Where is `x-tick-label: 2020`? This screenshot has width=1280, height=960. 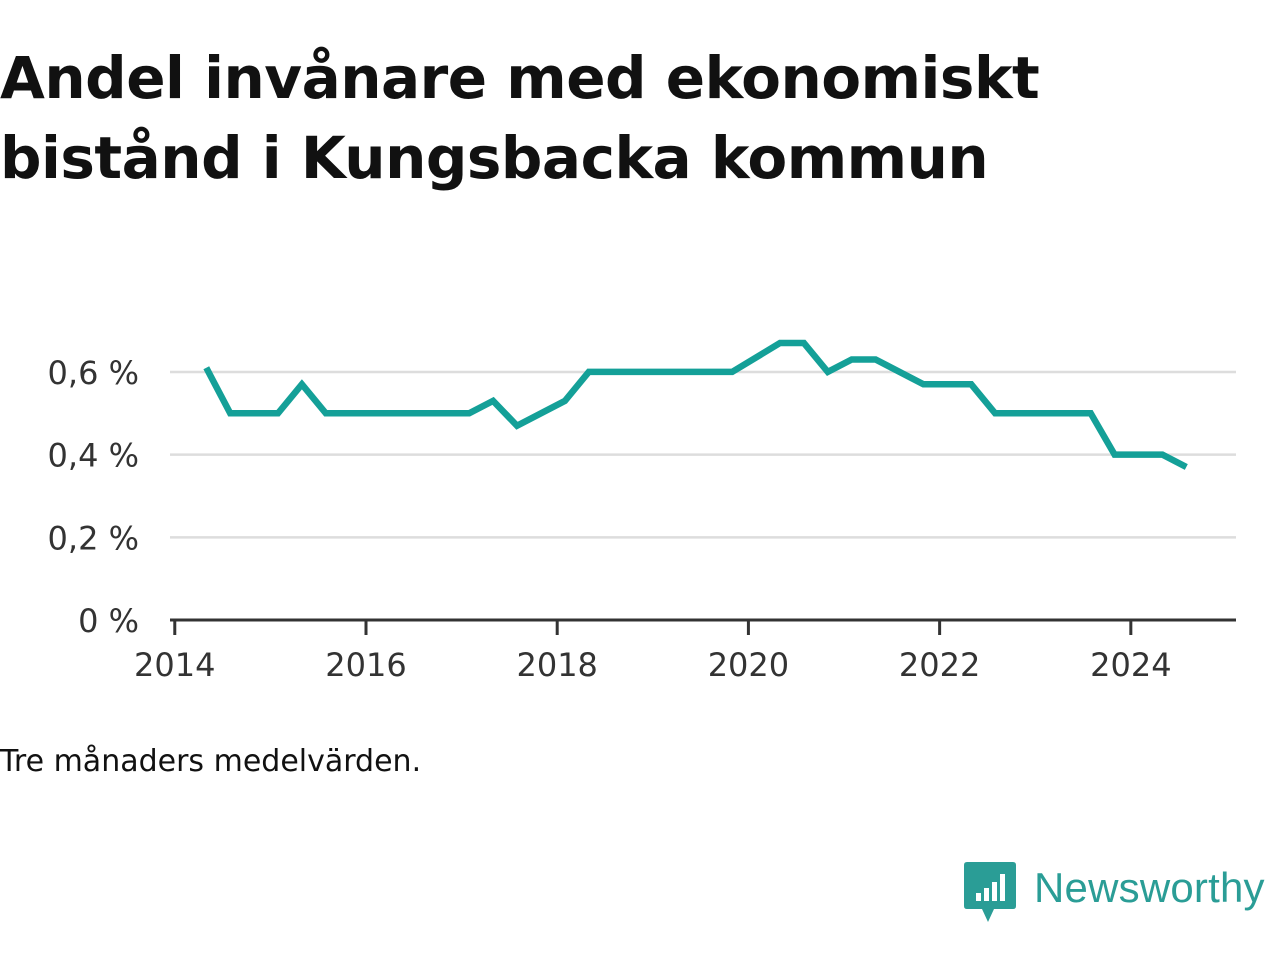 x-tick-label: 2020 is located at coordinates (748, 665).